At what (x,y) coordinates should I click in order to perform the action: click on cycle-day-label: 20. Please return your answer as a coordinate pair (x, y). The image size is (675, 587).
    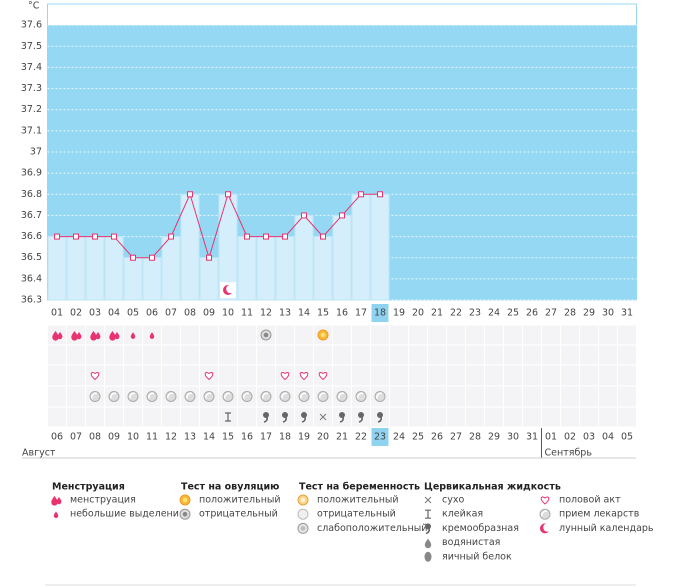
    Looking at the image, I should click on (418, 313).